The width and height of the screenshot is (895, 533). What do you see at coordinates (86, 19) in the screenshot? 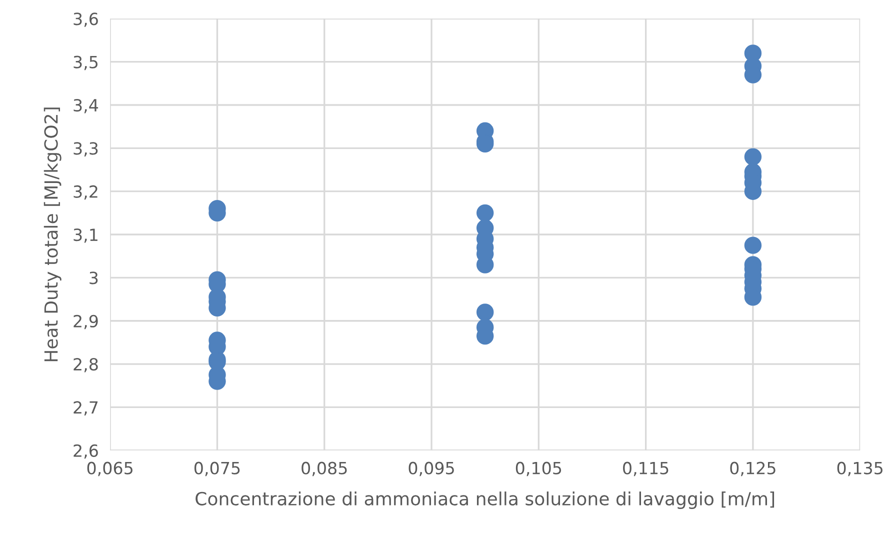
I see `y-tick-label: 3,6` at bounding box center [86, 19].